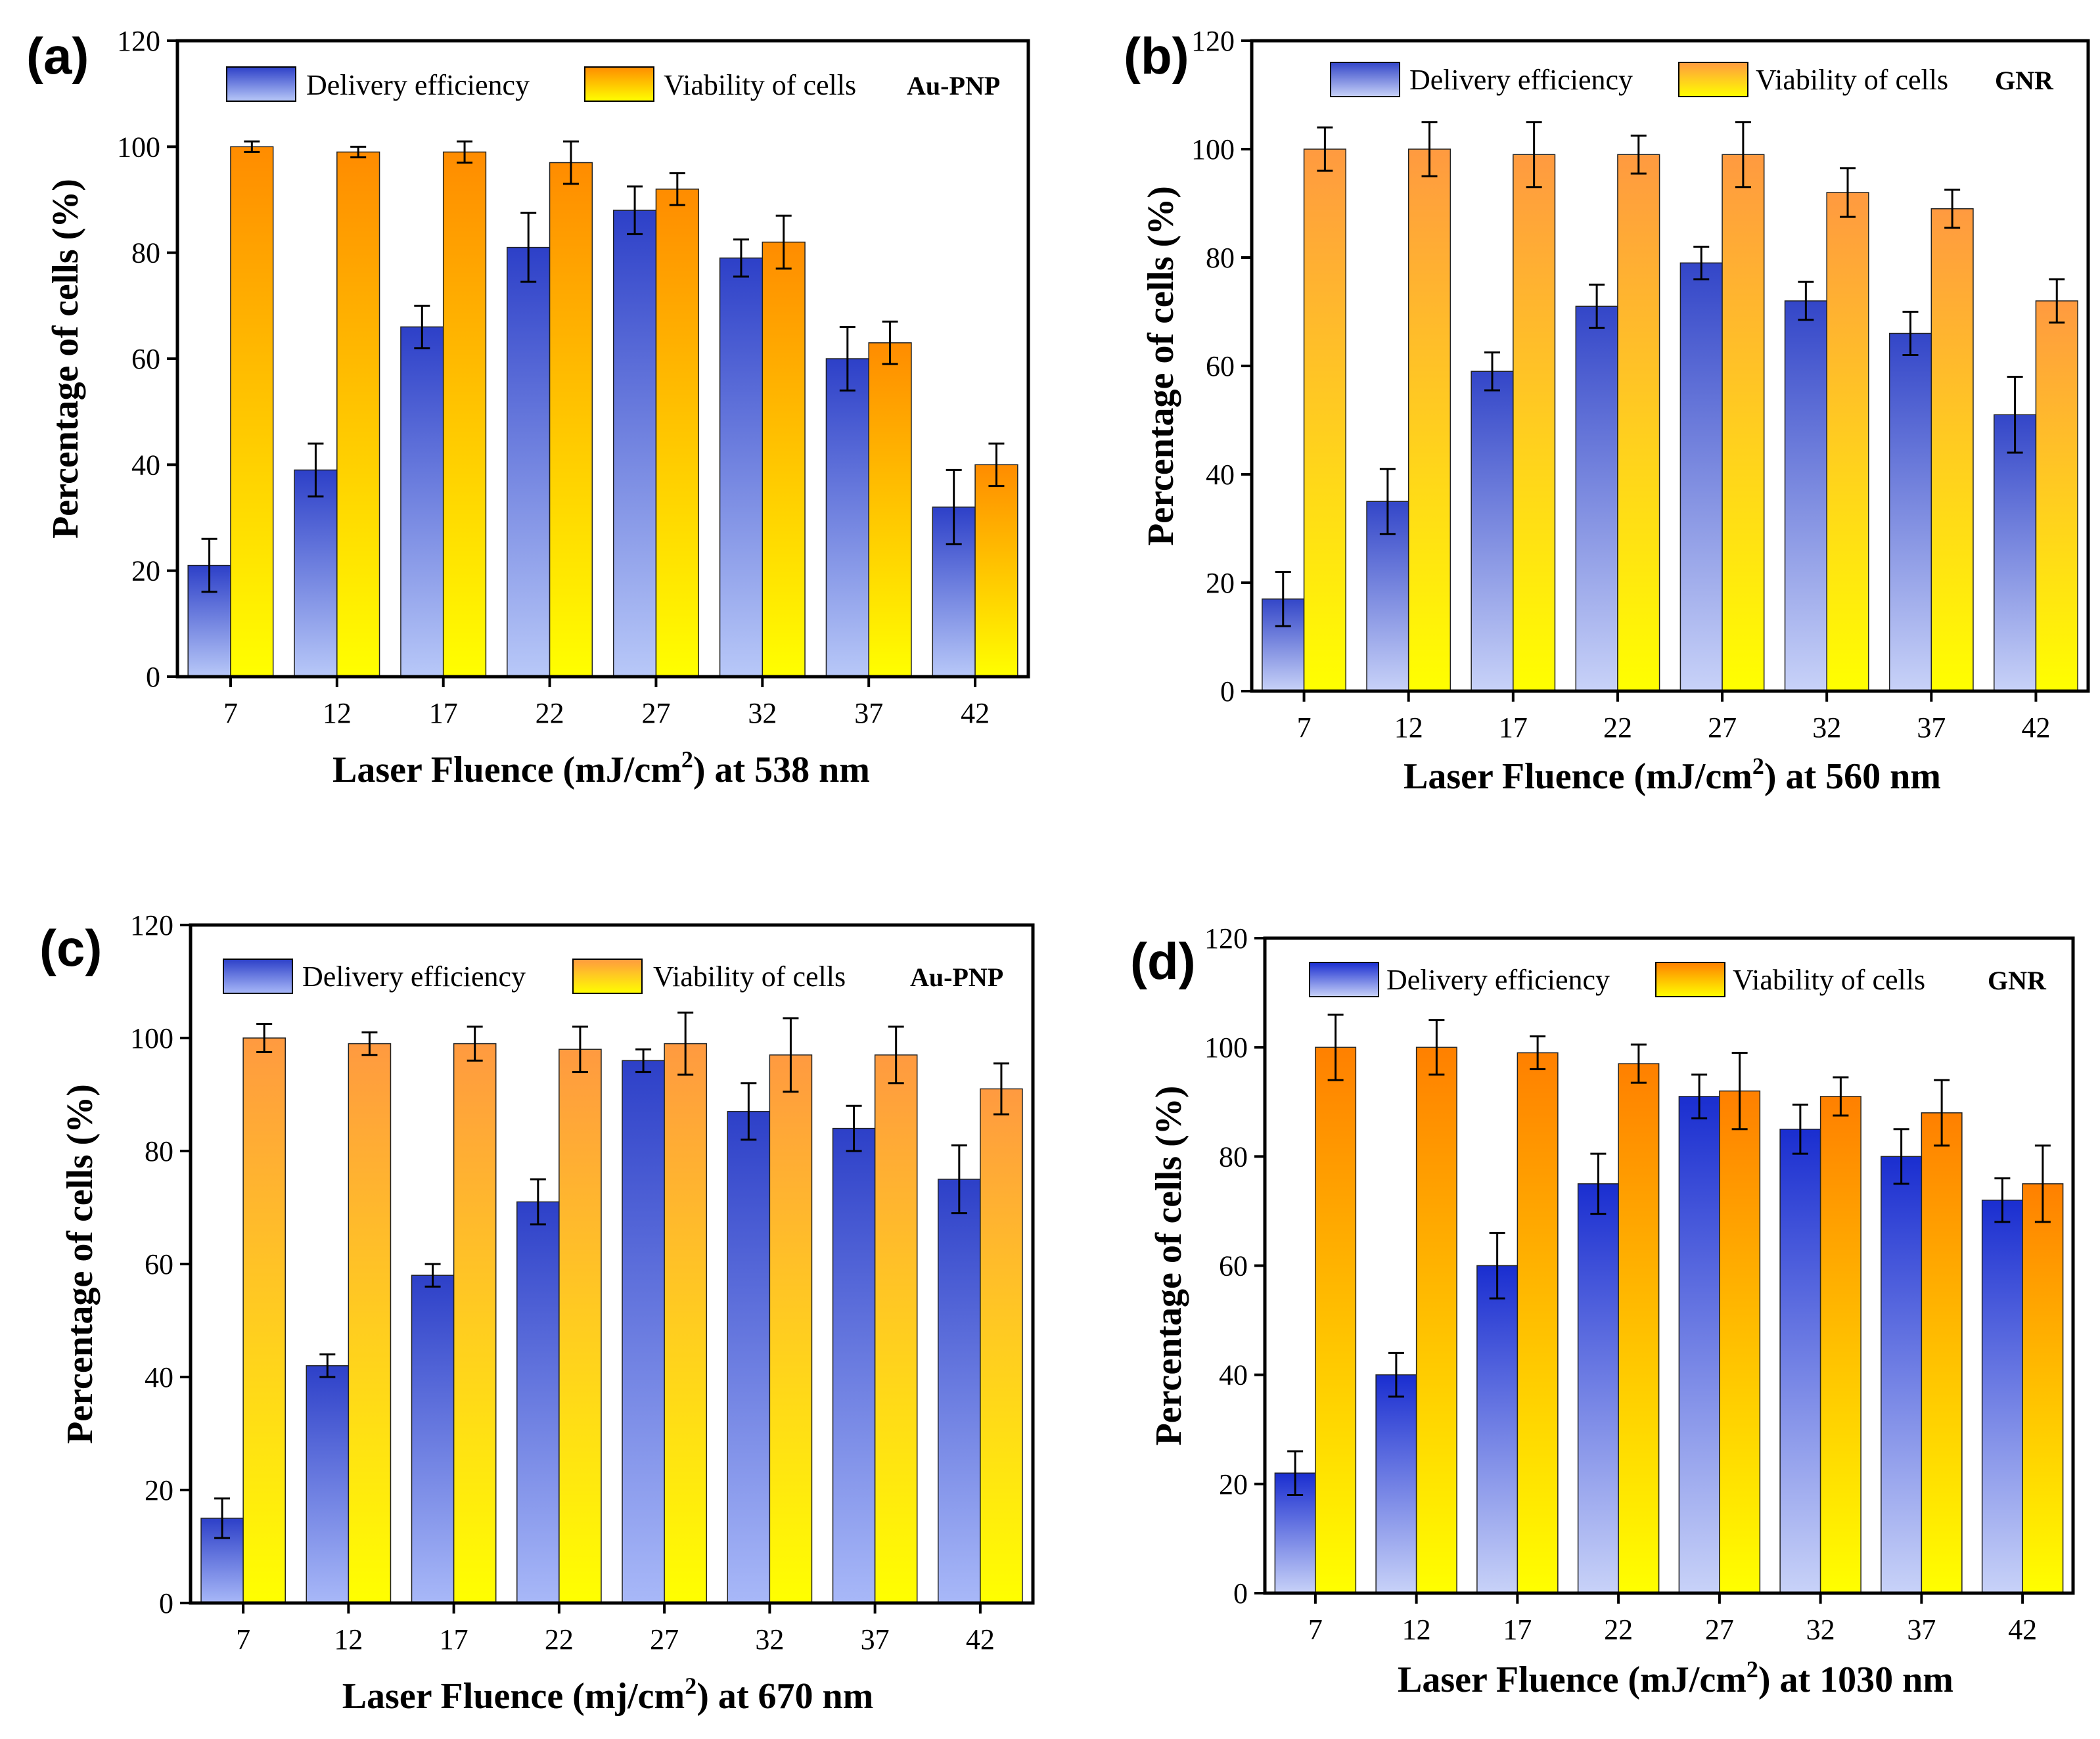  I want to click on panel-a-x-axis-title: Laser Fluence (mJ/cm2) at 538 nm, so click(601, 768).